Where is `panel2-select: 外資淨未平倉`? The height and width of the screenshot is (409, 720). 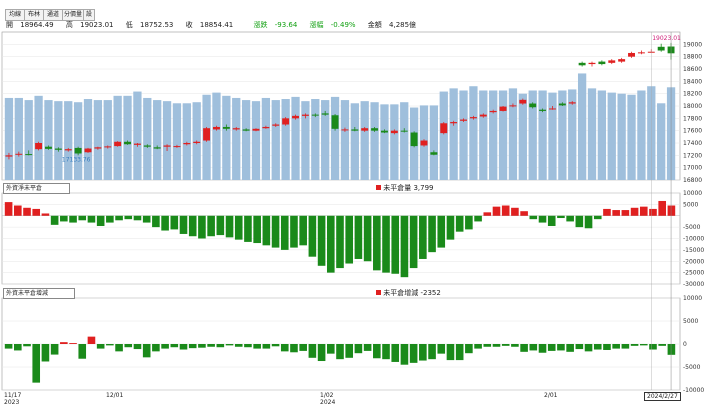
panel2-select: 外資淨未平倉 is located at coordinates (36, 188).